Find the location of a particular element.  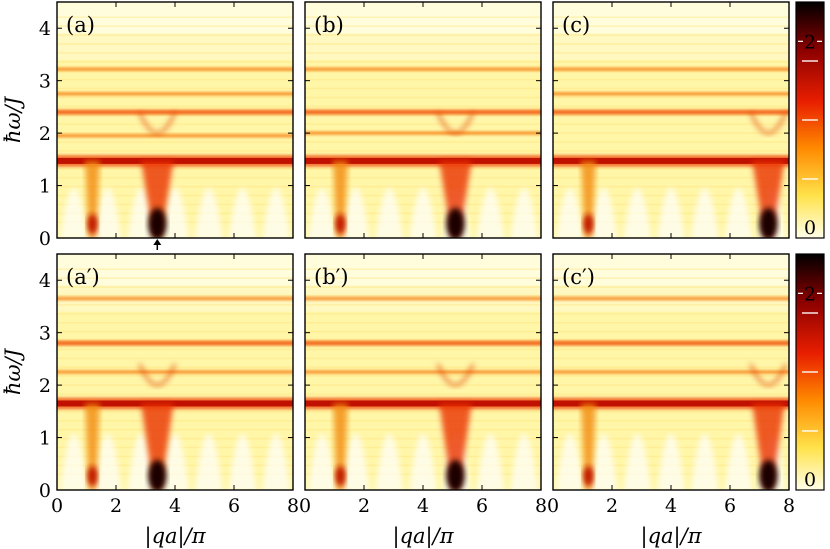

y-tick-label: 2 is located at coordinates (45, 134).